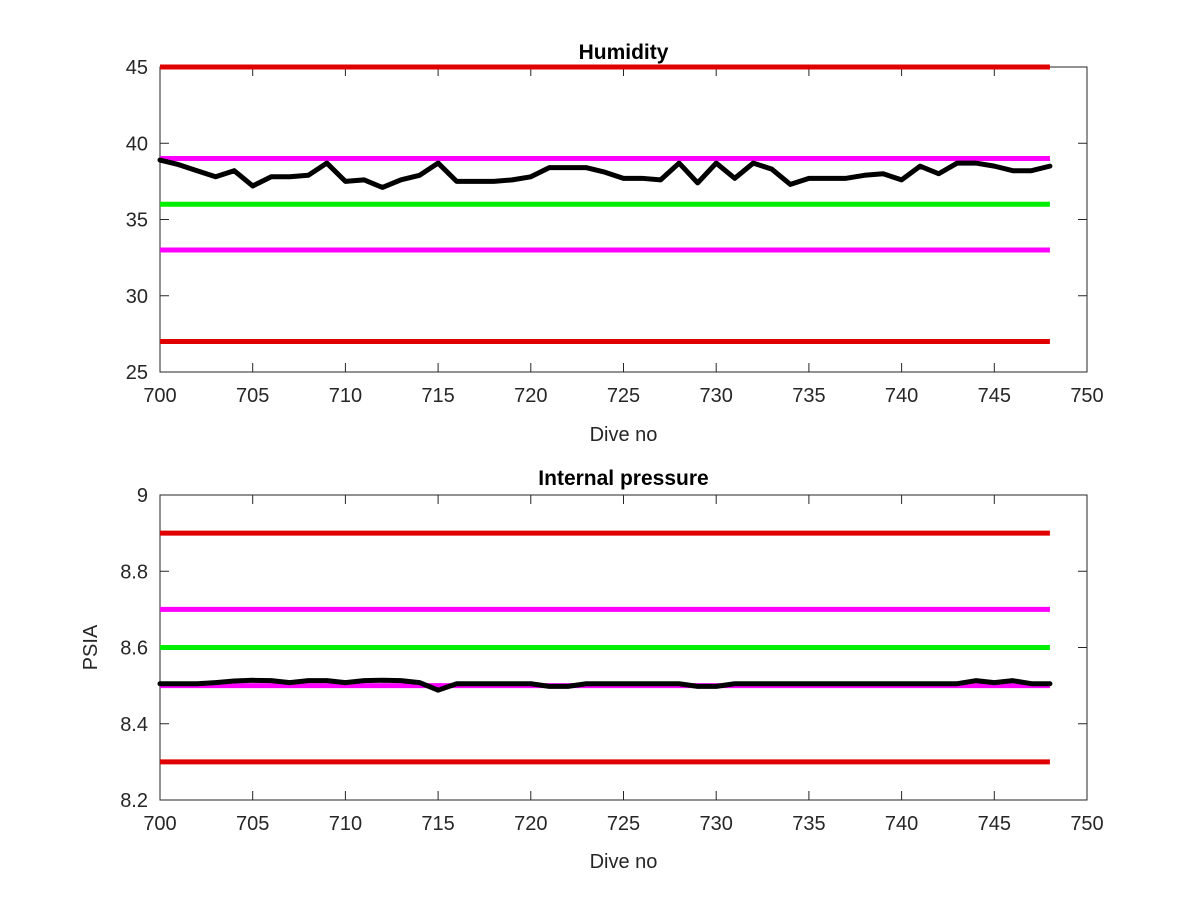 The height and width of the screenshot is (900, 1200). Describe the element at coordinates (134, 725) in the screenshot. I see `internal-pressure-y-tick-label: 8.4` at that location.